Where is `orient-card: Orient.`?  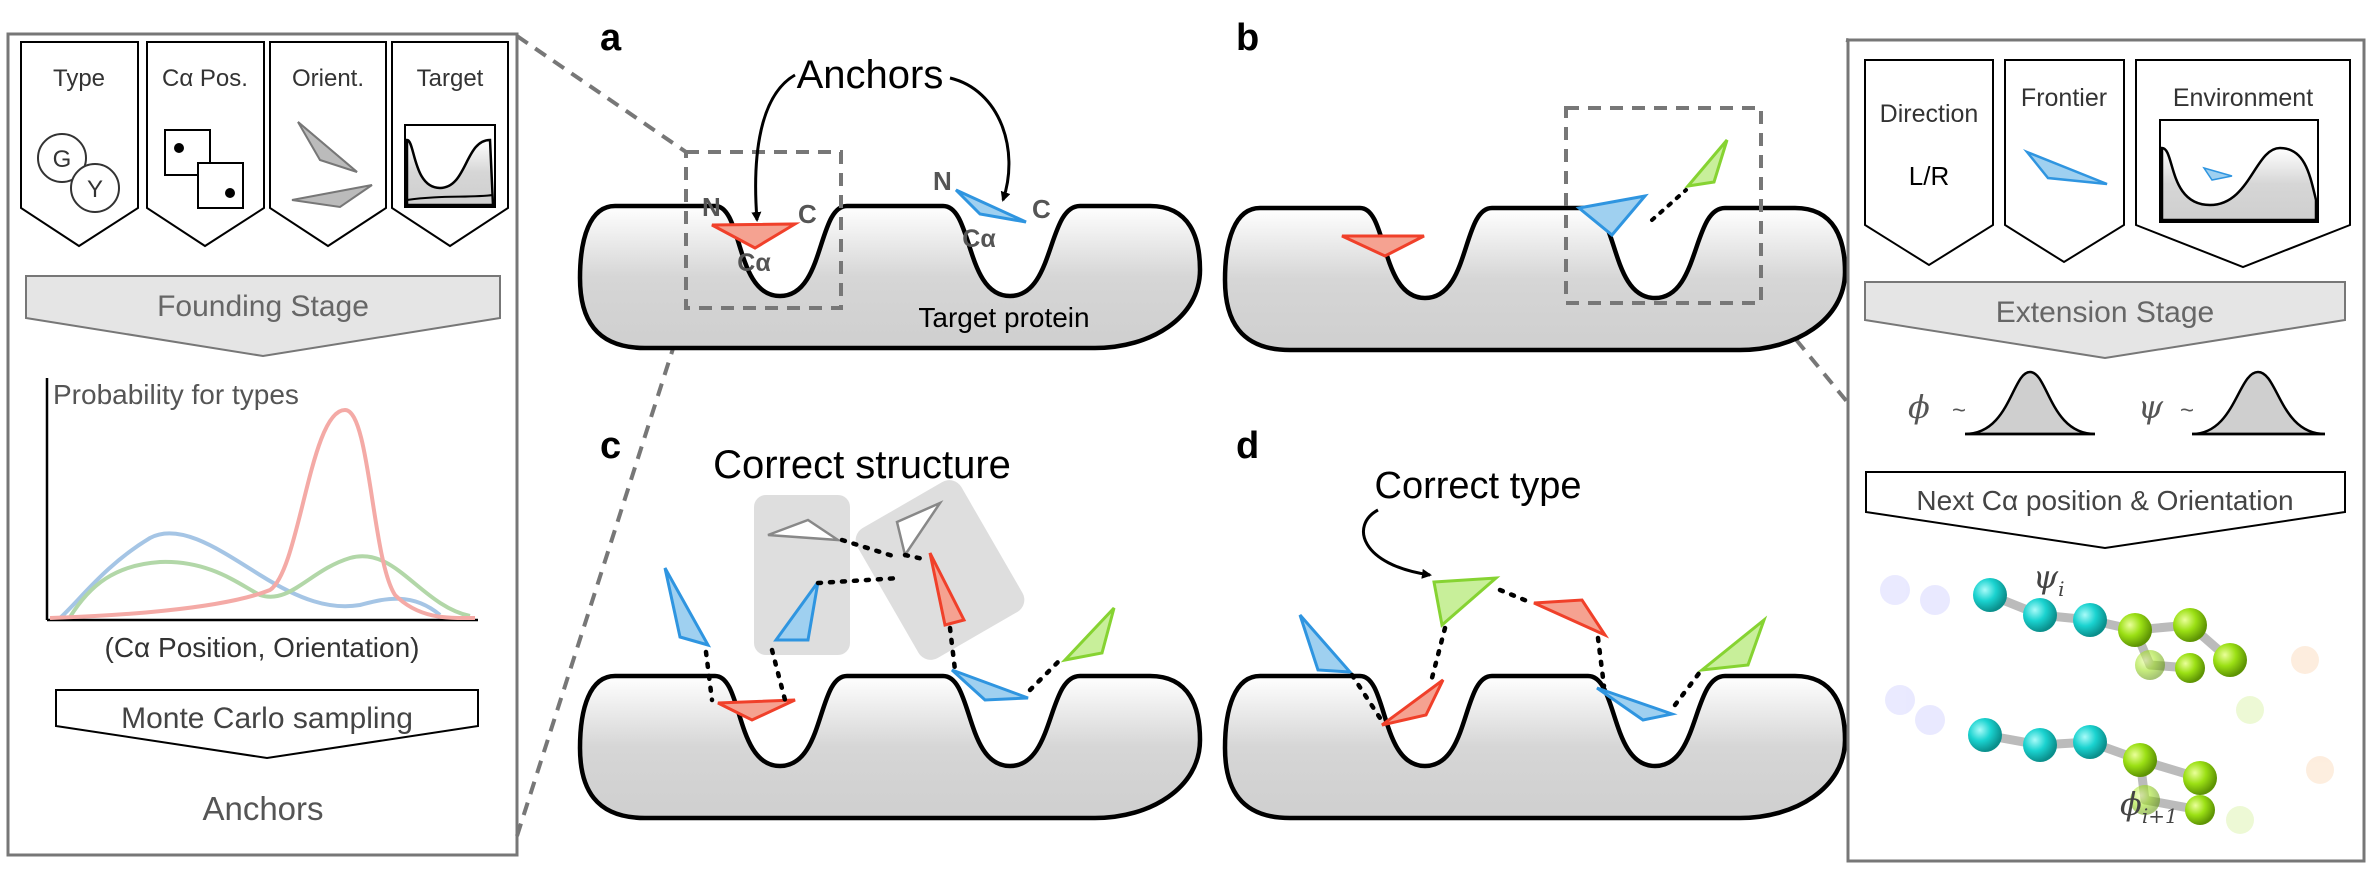
orient-card: Orient. is located at coordinates (328, 144).